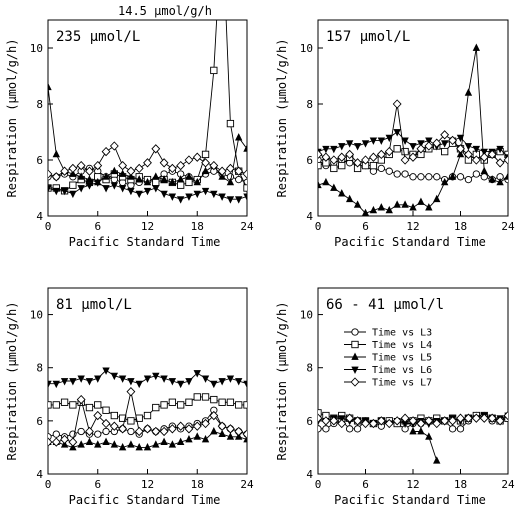 The height and width of the screenshot is (517, 524). I want to click on top-clipped-value-note: 14.5 µmol/g/h, so click(165, 11).